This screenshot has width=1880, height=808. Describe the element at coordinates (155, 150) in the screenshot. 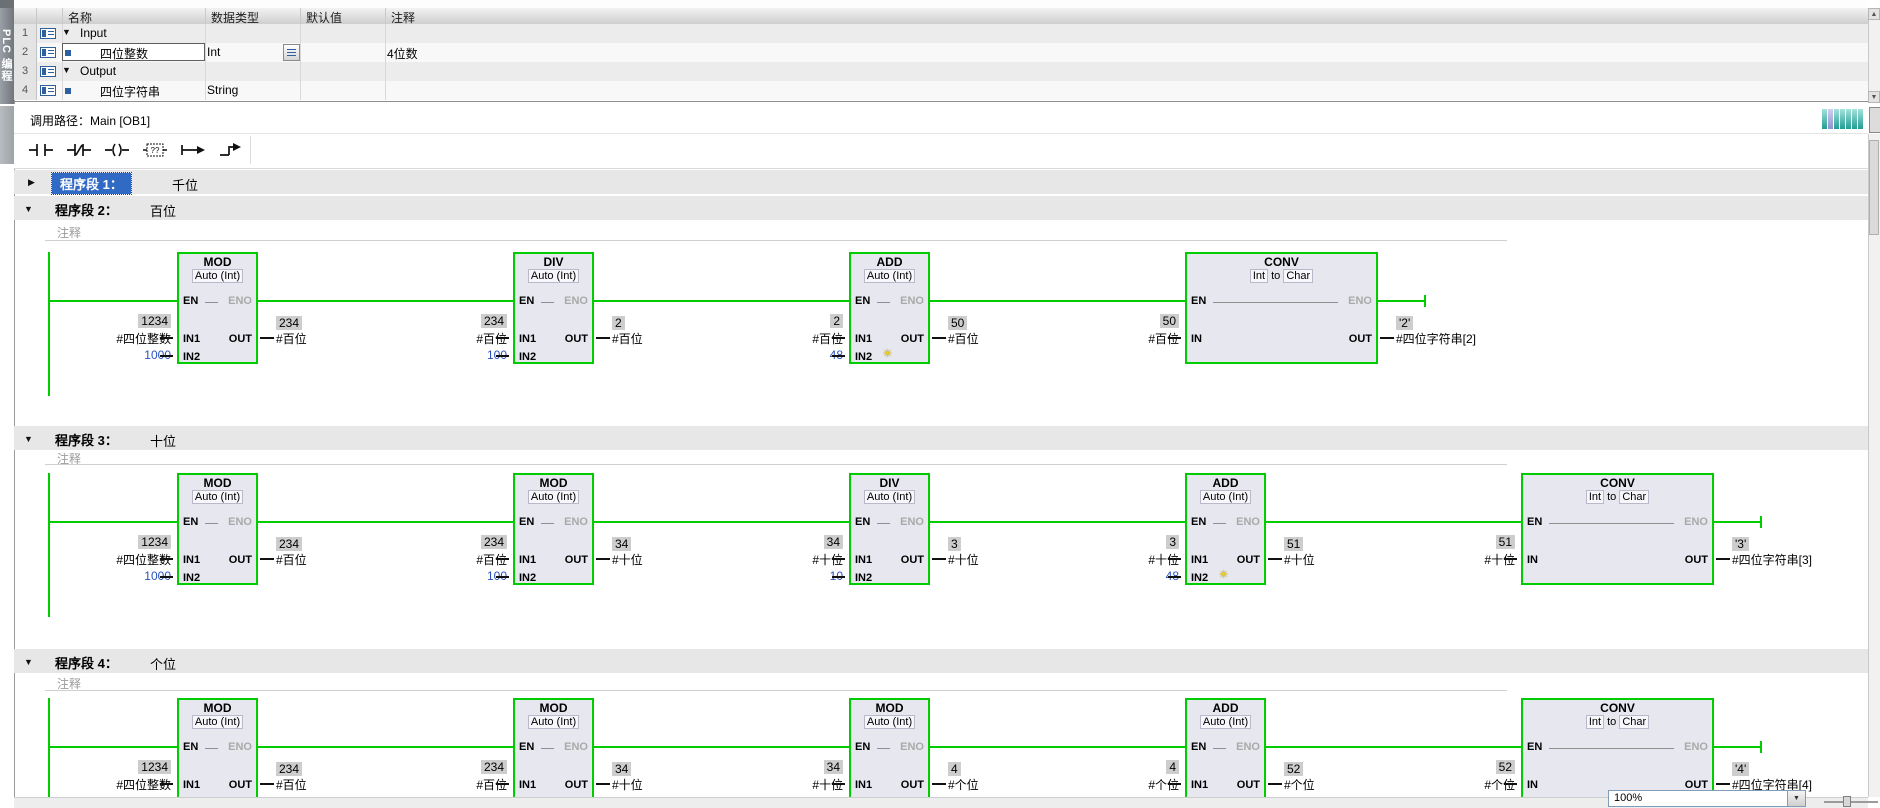

I see `empty-box-button: ??` at that location.